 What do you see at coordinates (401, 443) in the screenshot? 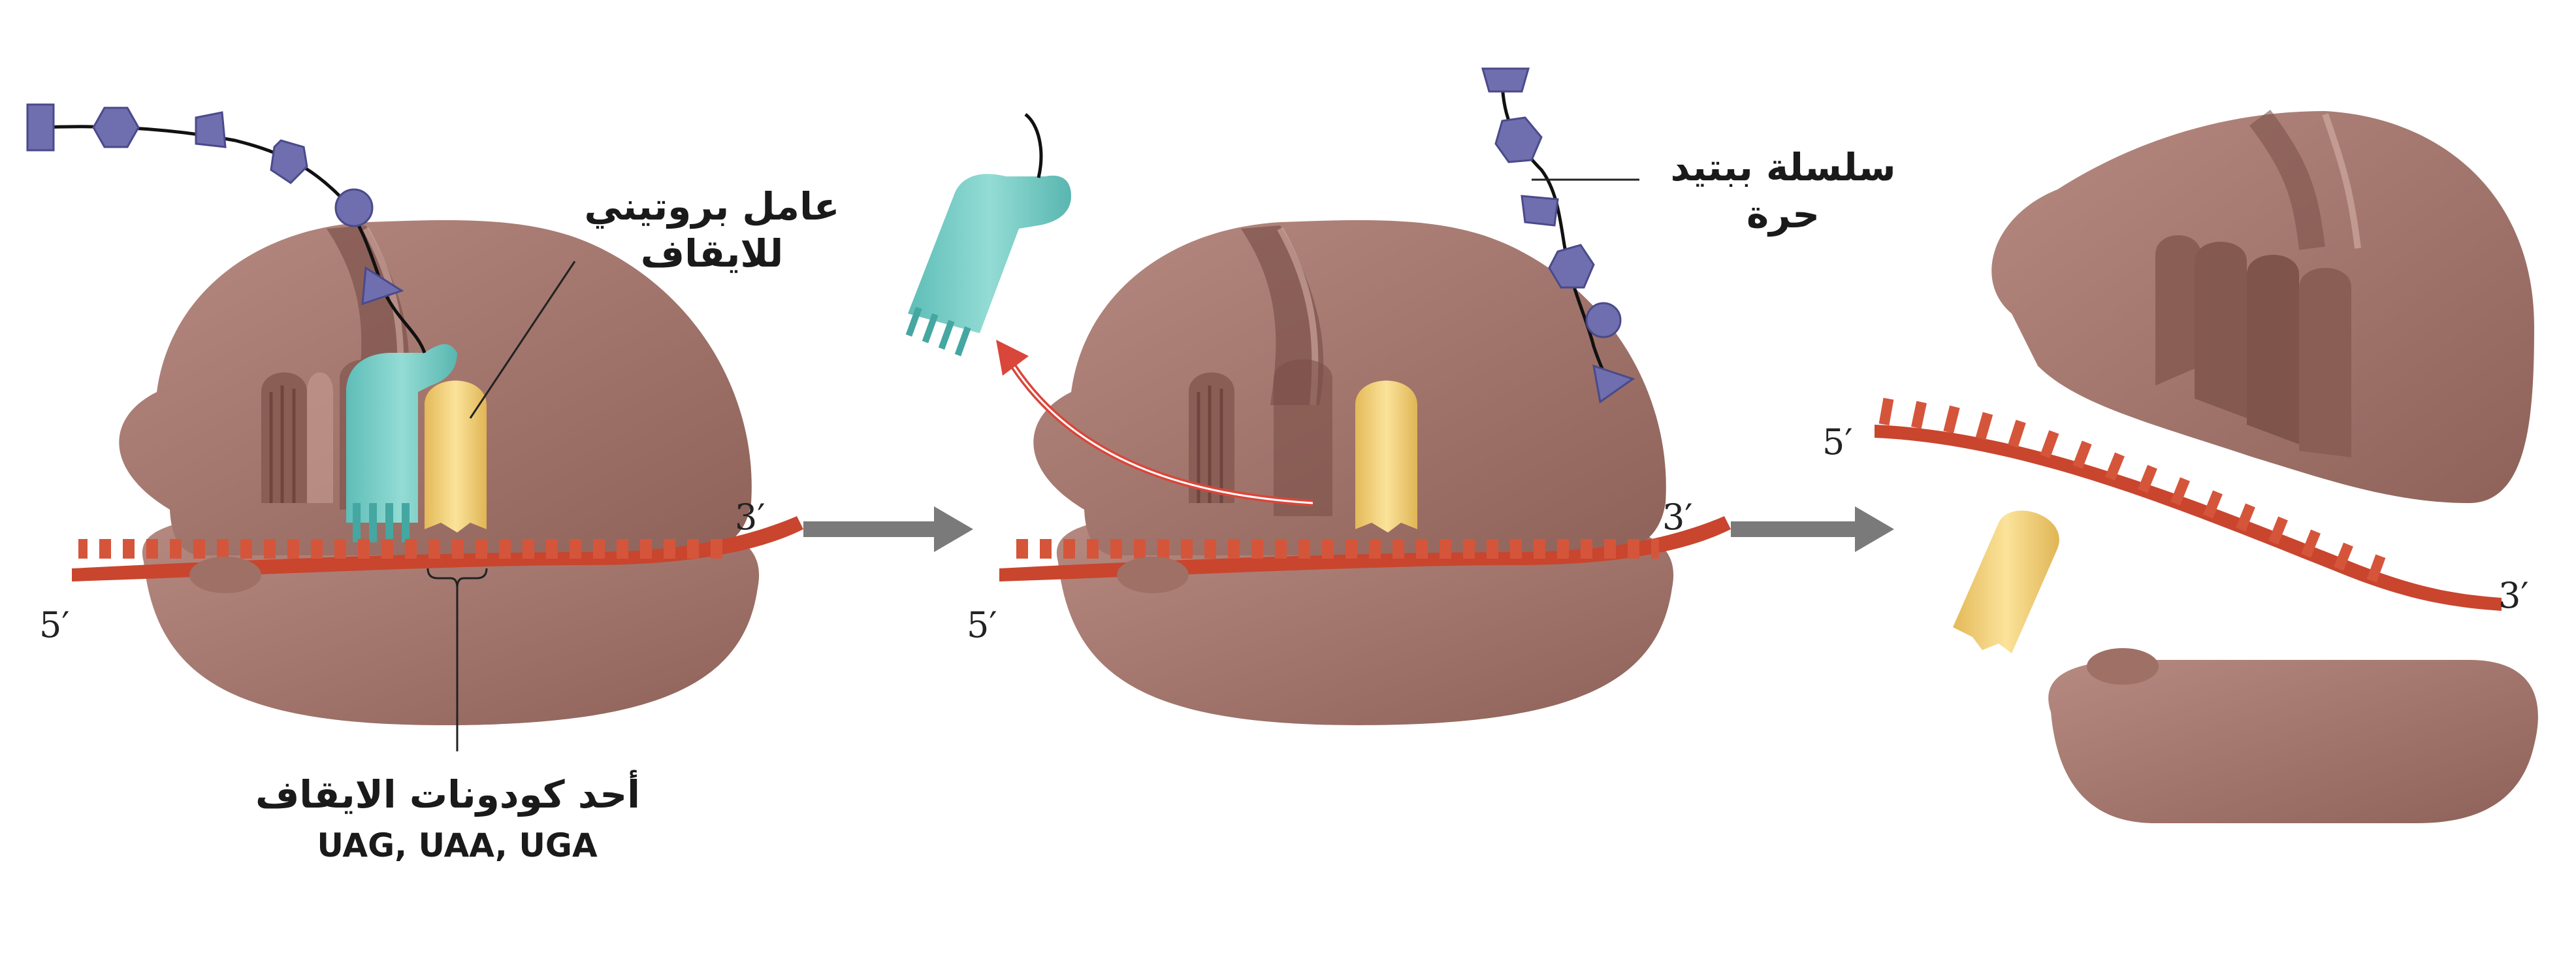
I see `release-factor-bound` at bounding box center [401, 443].